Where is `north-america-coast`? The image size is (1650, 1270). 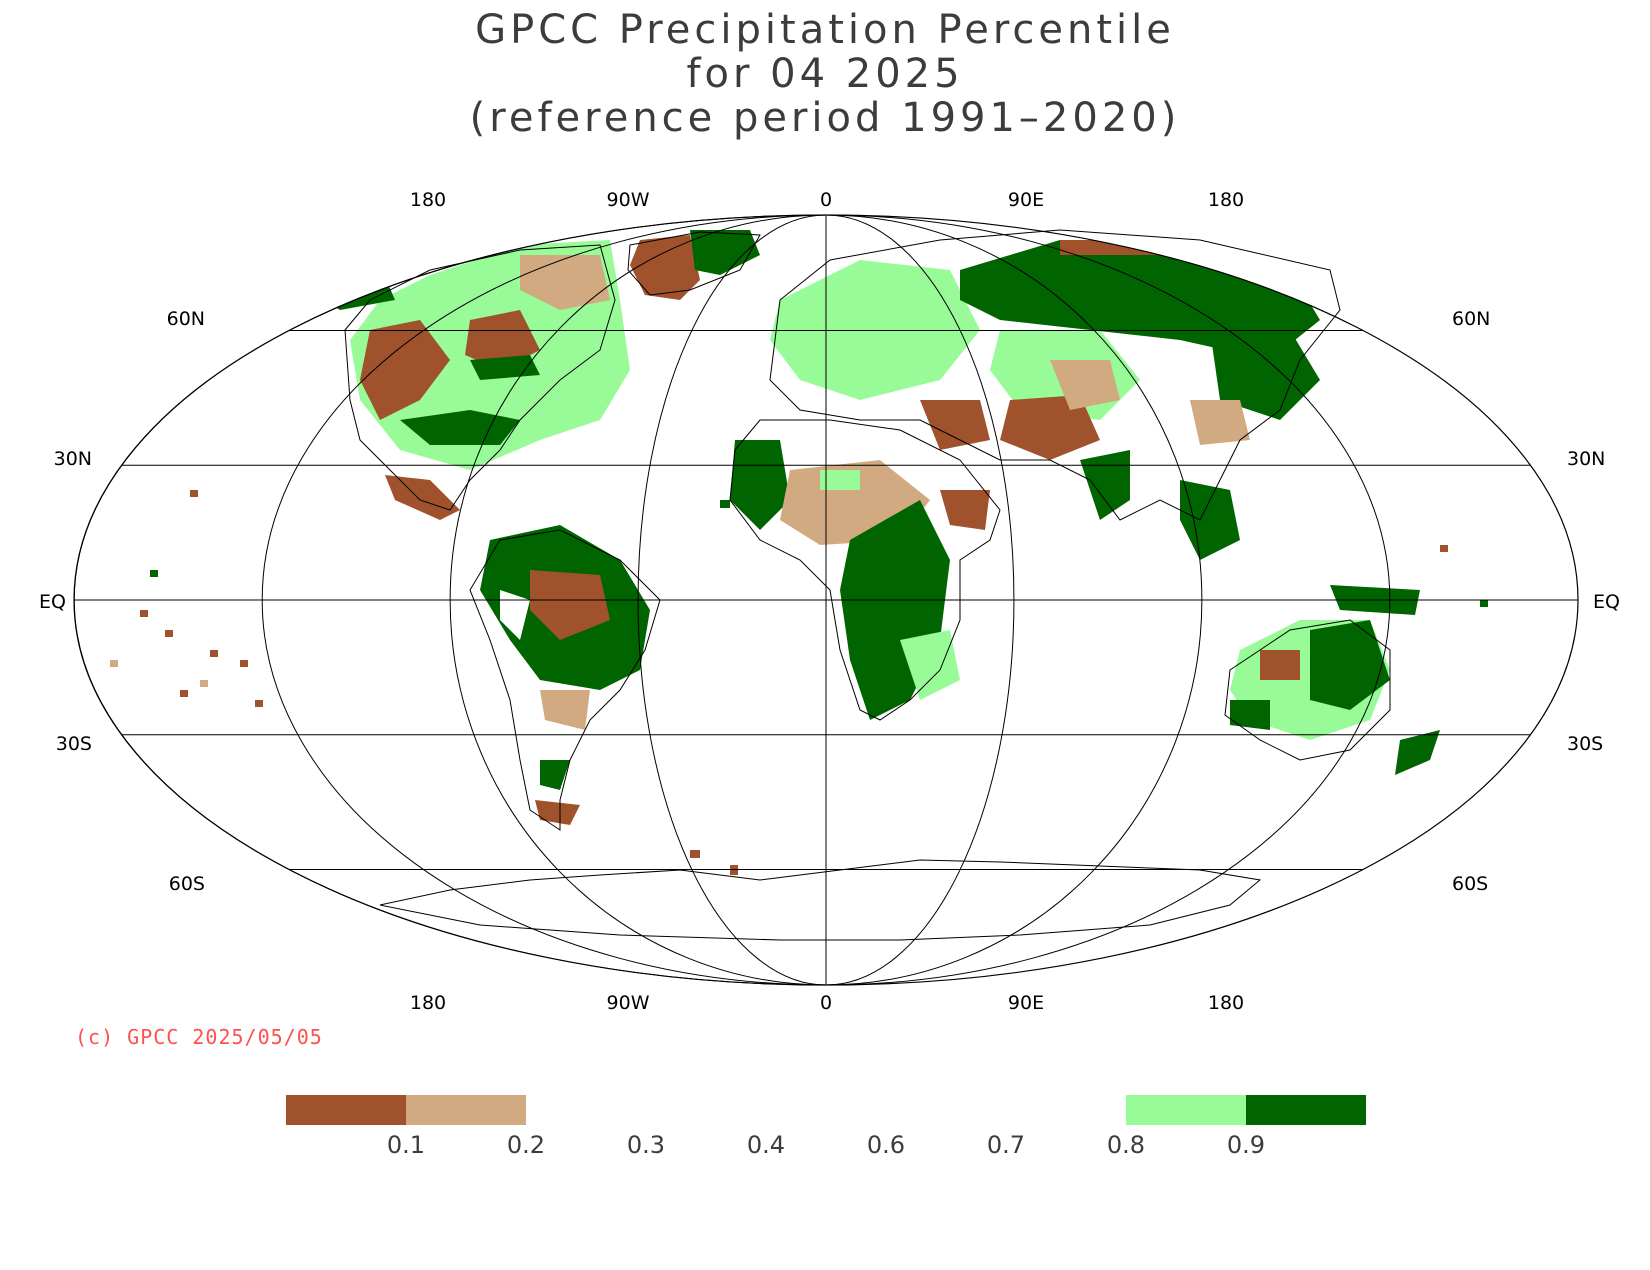 north-america-coast is located at coordinates (480, 377).